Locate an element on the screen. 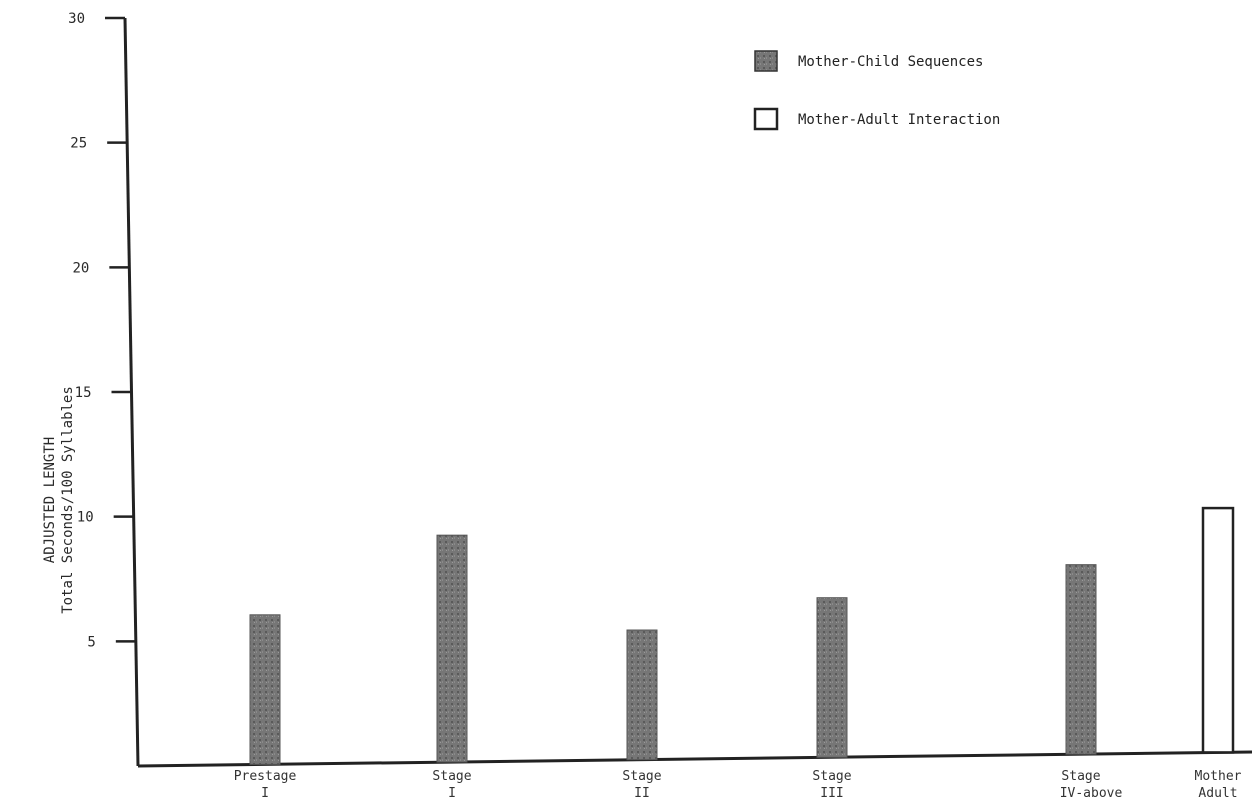 This screenshot has width=1252, height=804. y-axis-title-main: ADJUSTED LENGTH is located at coordinates (50, 500).